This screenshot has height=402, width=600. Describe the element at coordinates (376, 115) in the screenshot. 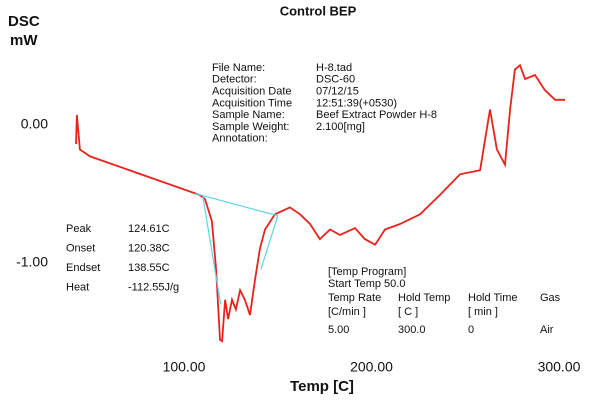

I see `info-value: Beef Extract Powder H-8` at that location.